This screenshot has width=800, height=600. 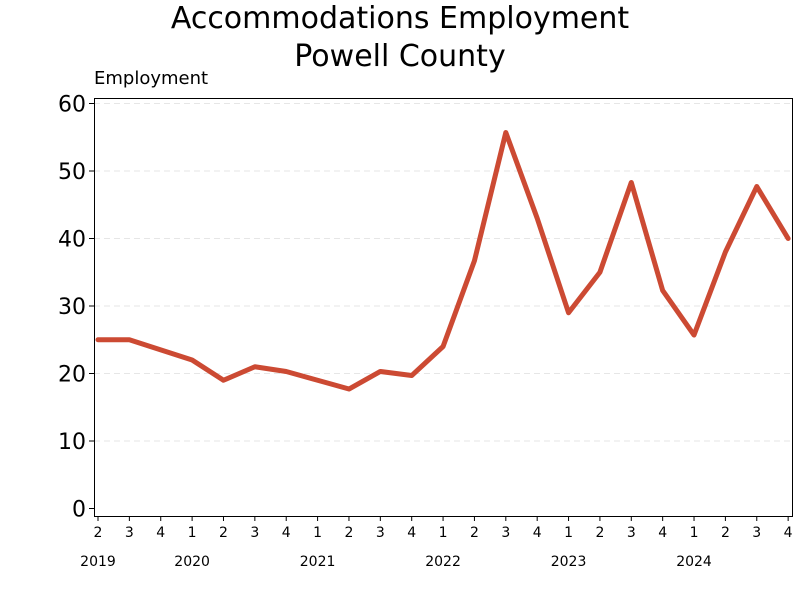 I want to click on year-label: 2022, so click(x=443, y=562).